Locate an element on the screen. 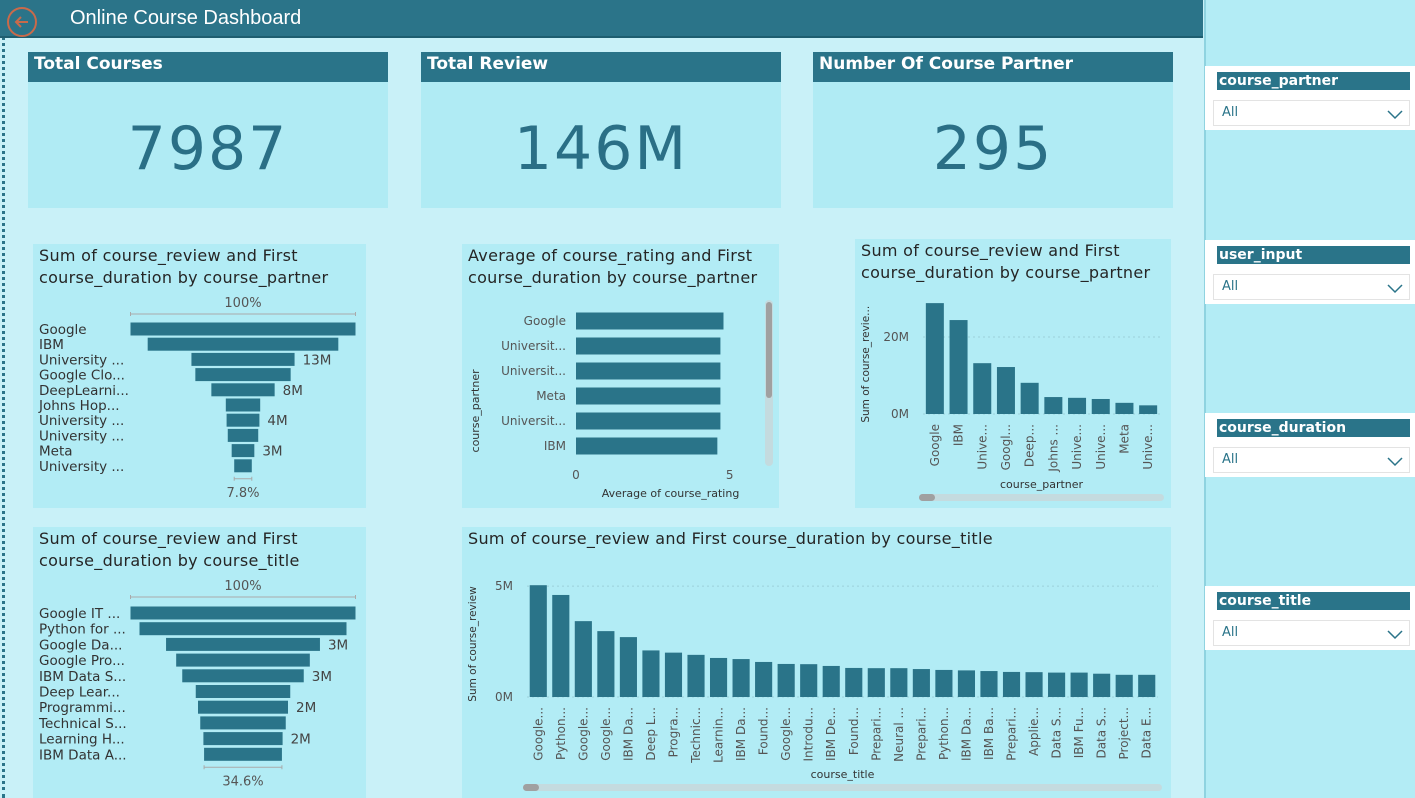 The image size is (1415, 798). kpi-card: Number Of Course Partner 295 is located at coordinates (993, 130).